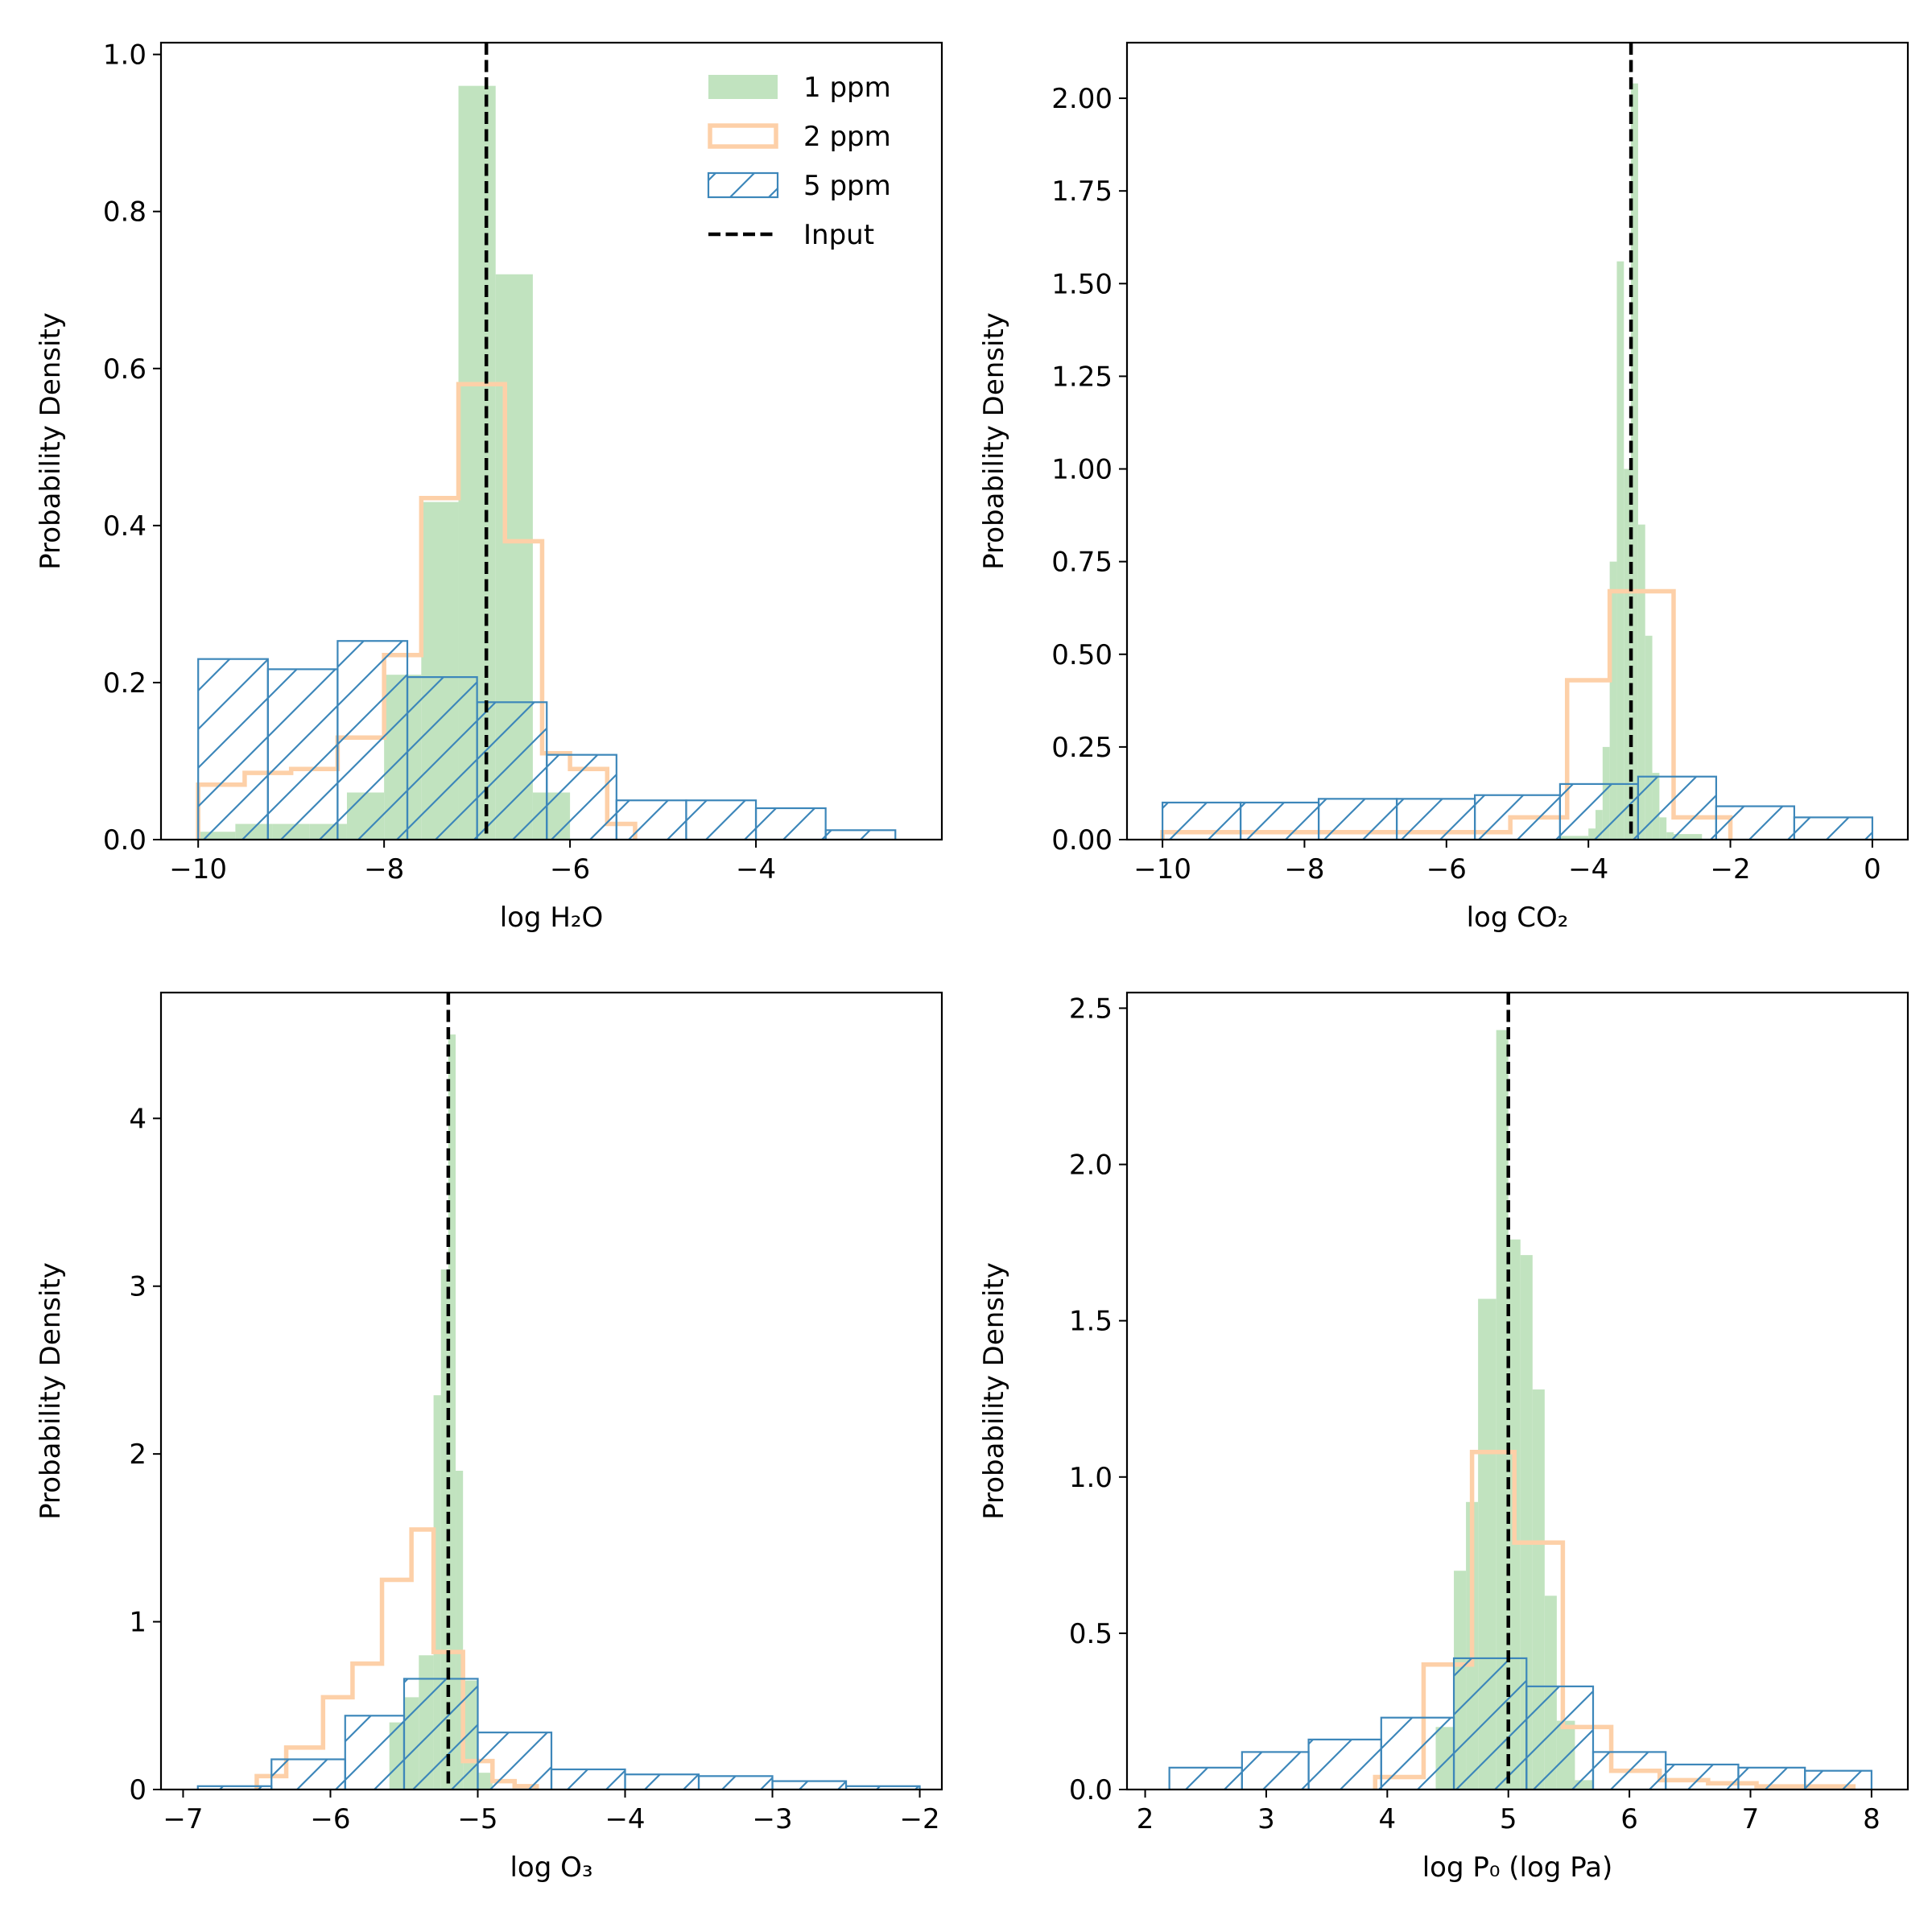 The image size is (1932, 1932). I want to click on y-tick-label: 3, so click(138, 1287).